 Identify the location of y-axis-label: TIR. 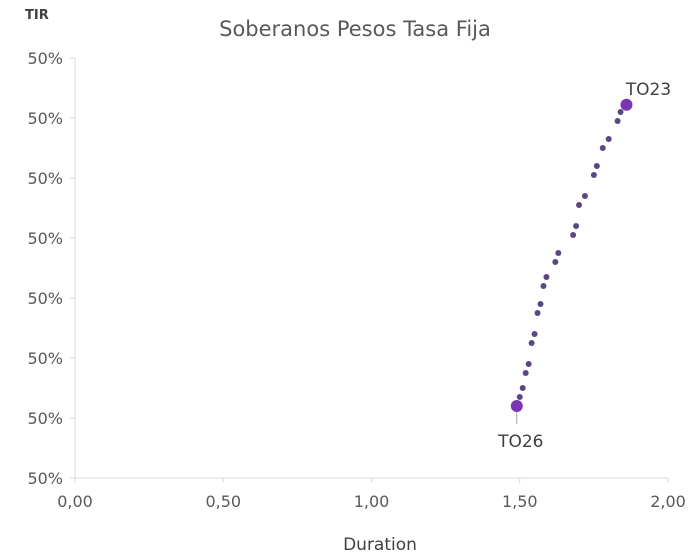
(37, 15).